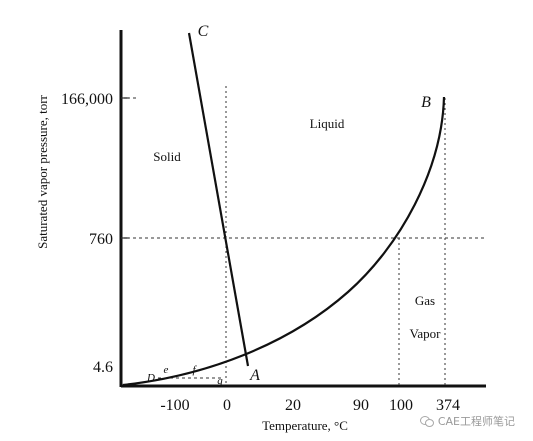  I want to click on point-label-C: C, so click(203, 31).